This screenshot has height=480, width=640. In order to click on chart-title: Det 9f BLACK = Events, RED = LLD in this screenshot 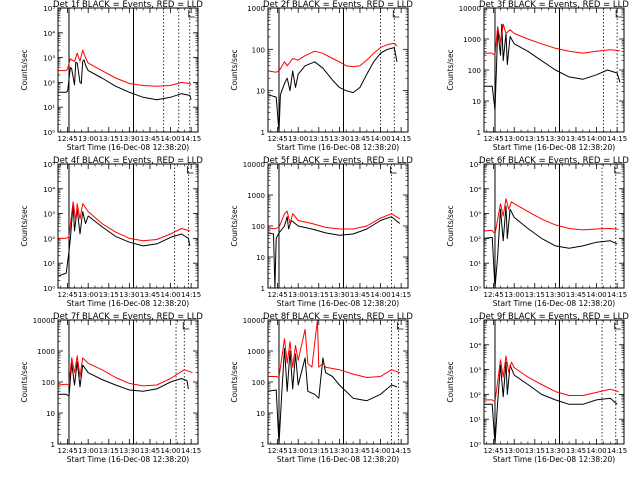, I will do `click(554, 317)`.